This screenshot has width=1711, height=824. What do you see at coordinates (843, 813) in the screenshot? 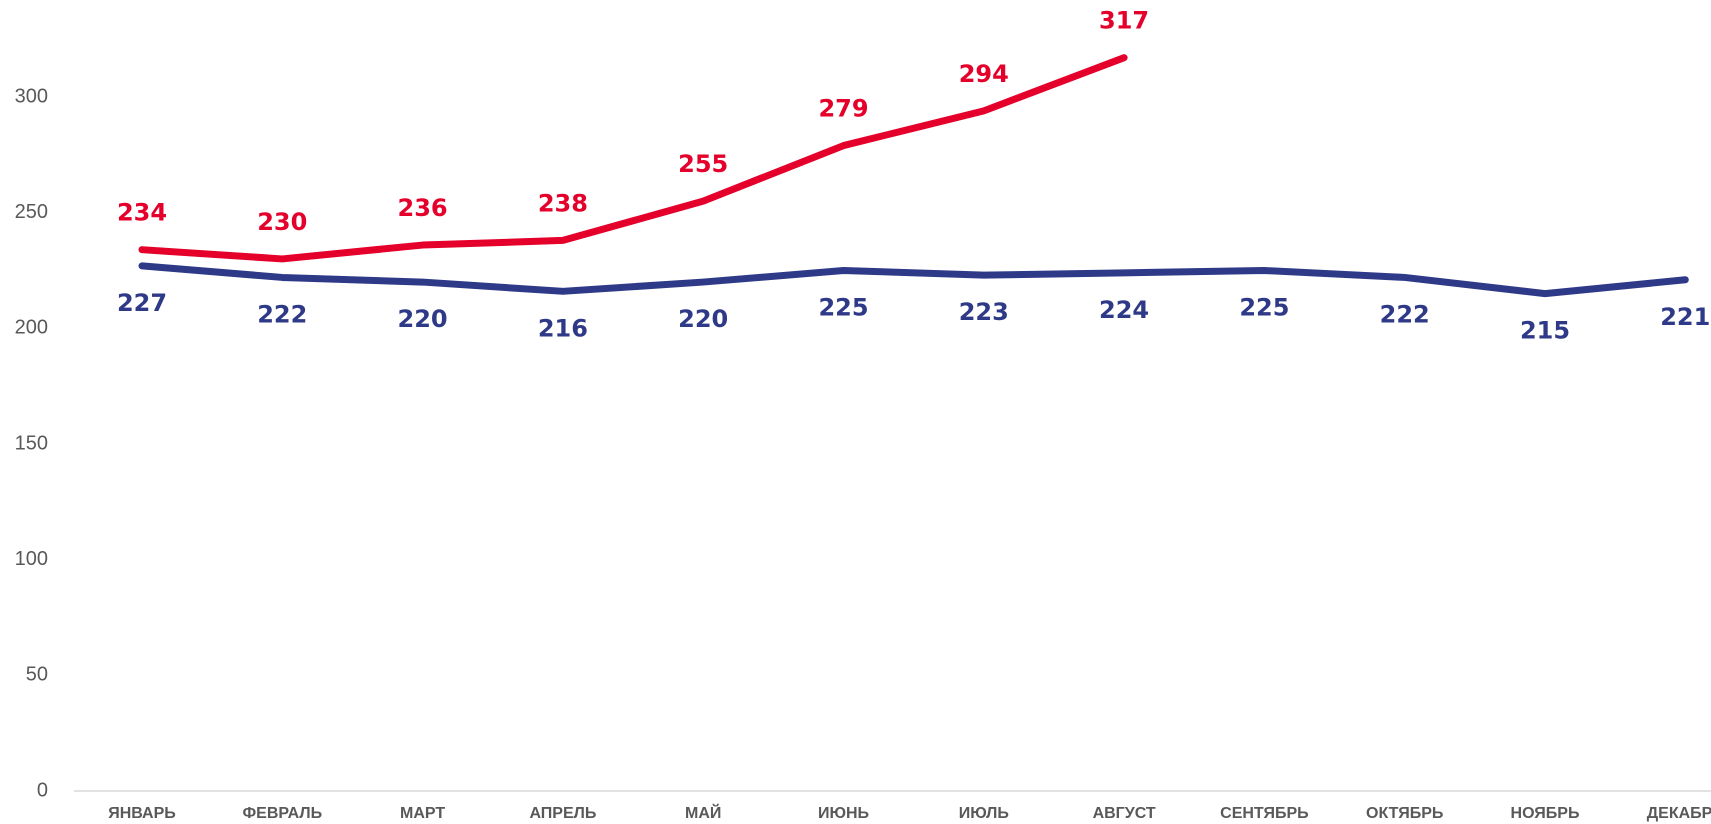
I see `x-tick-label: ИЮНЬ` at bounding box center [843, 813].